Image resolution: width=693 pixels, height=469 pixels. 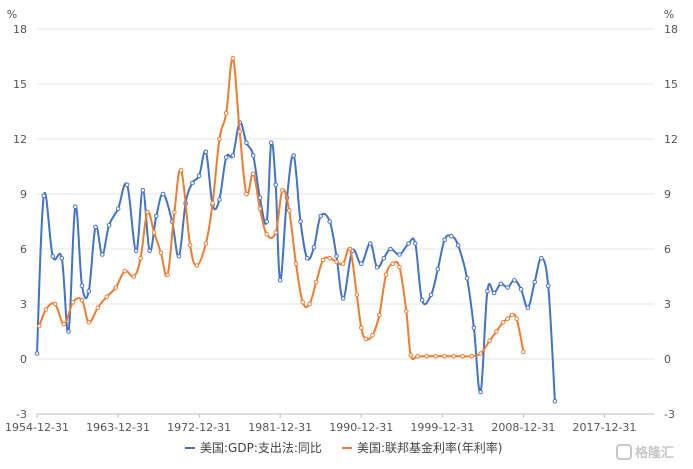 I want to click on y-tick-label-left: 18, so click(x=20, y=29).